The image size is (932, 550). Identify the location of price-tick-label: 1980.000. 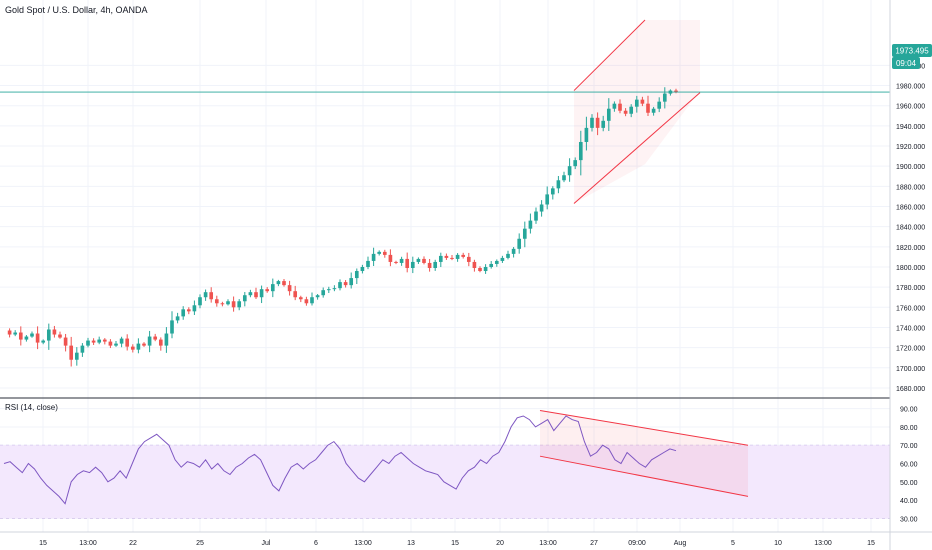
(910, 87).